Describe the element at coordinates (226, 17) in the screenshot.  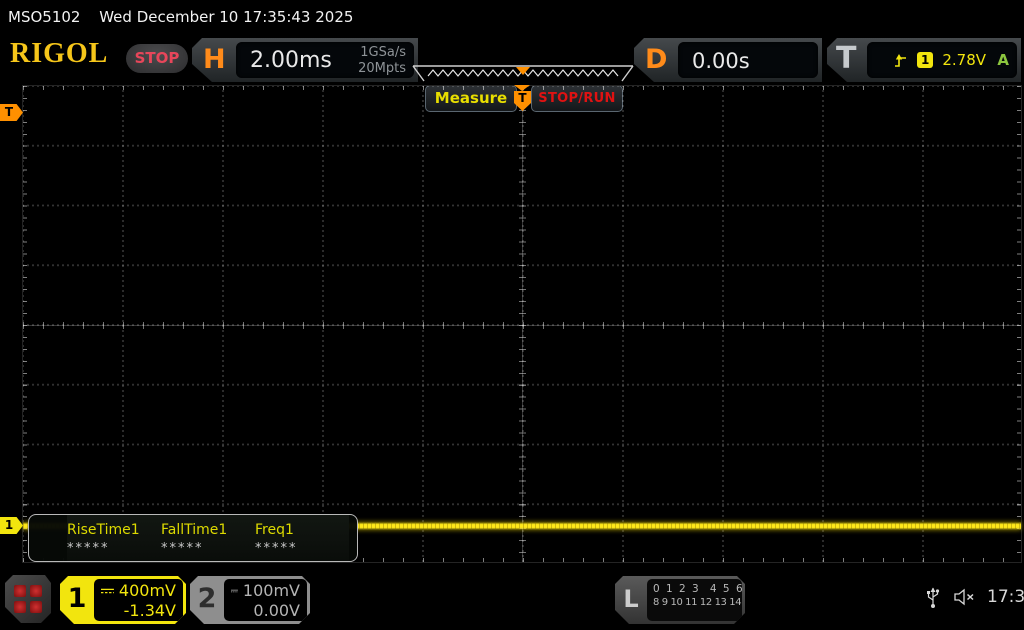
I see `datetime-label: Wed December 10 17:35:43 2025` at that location.